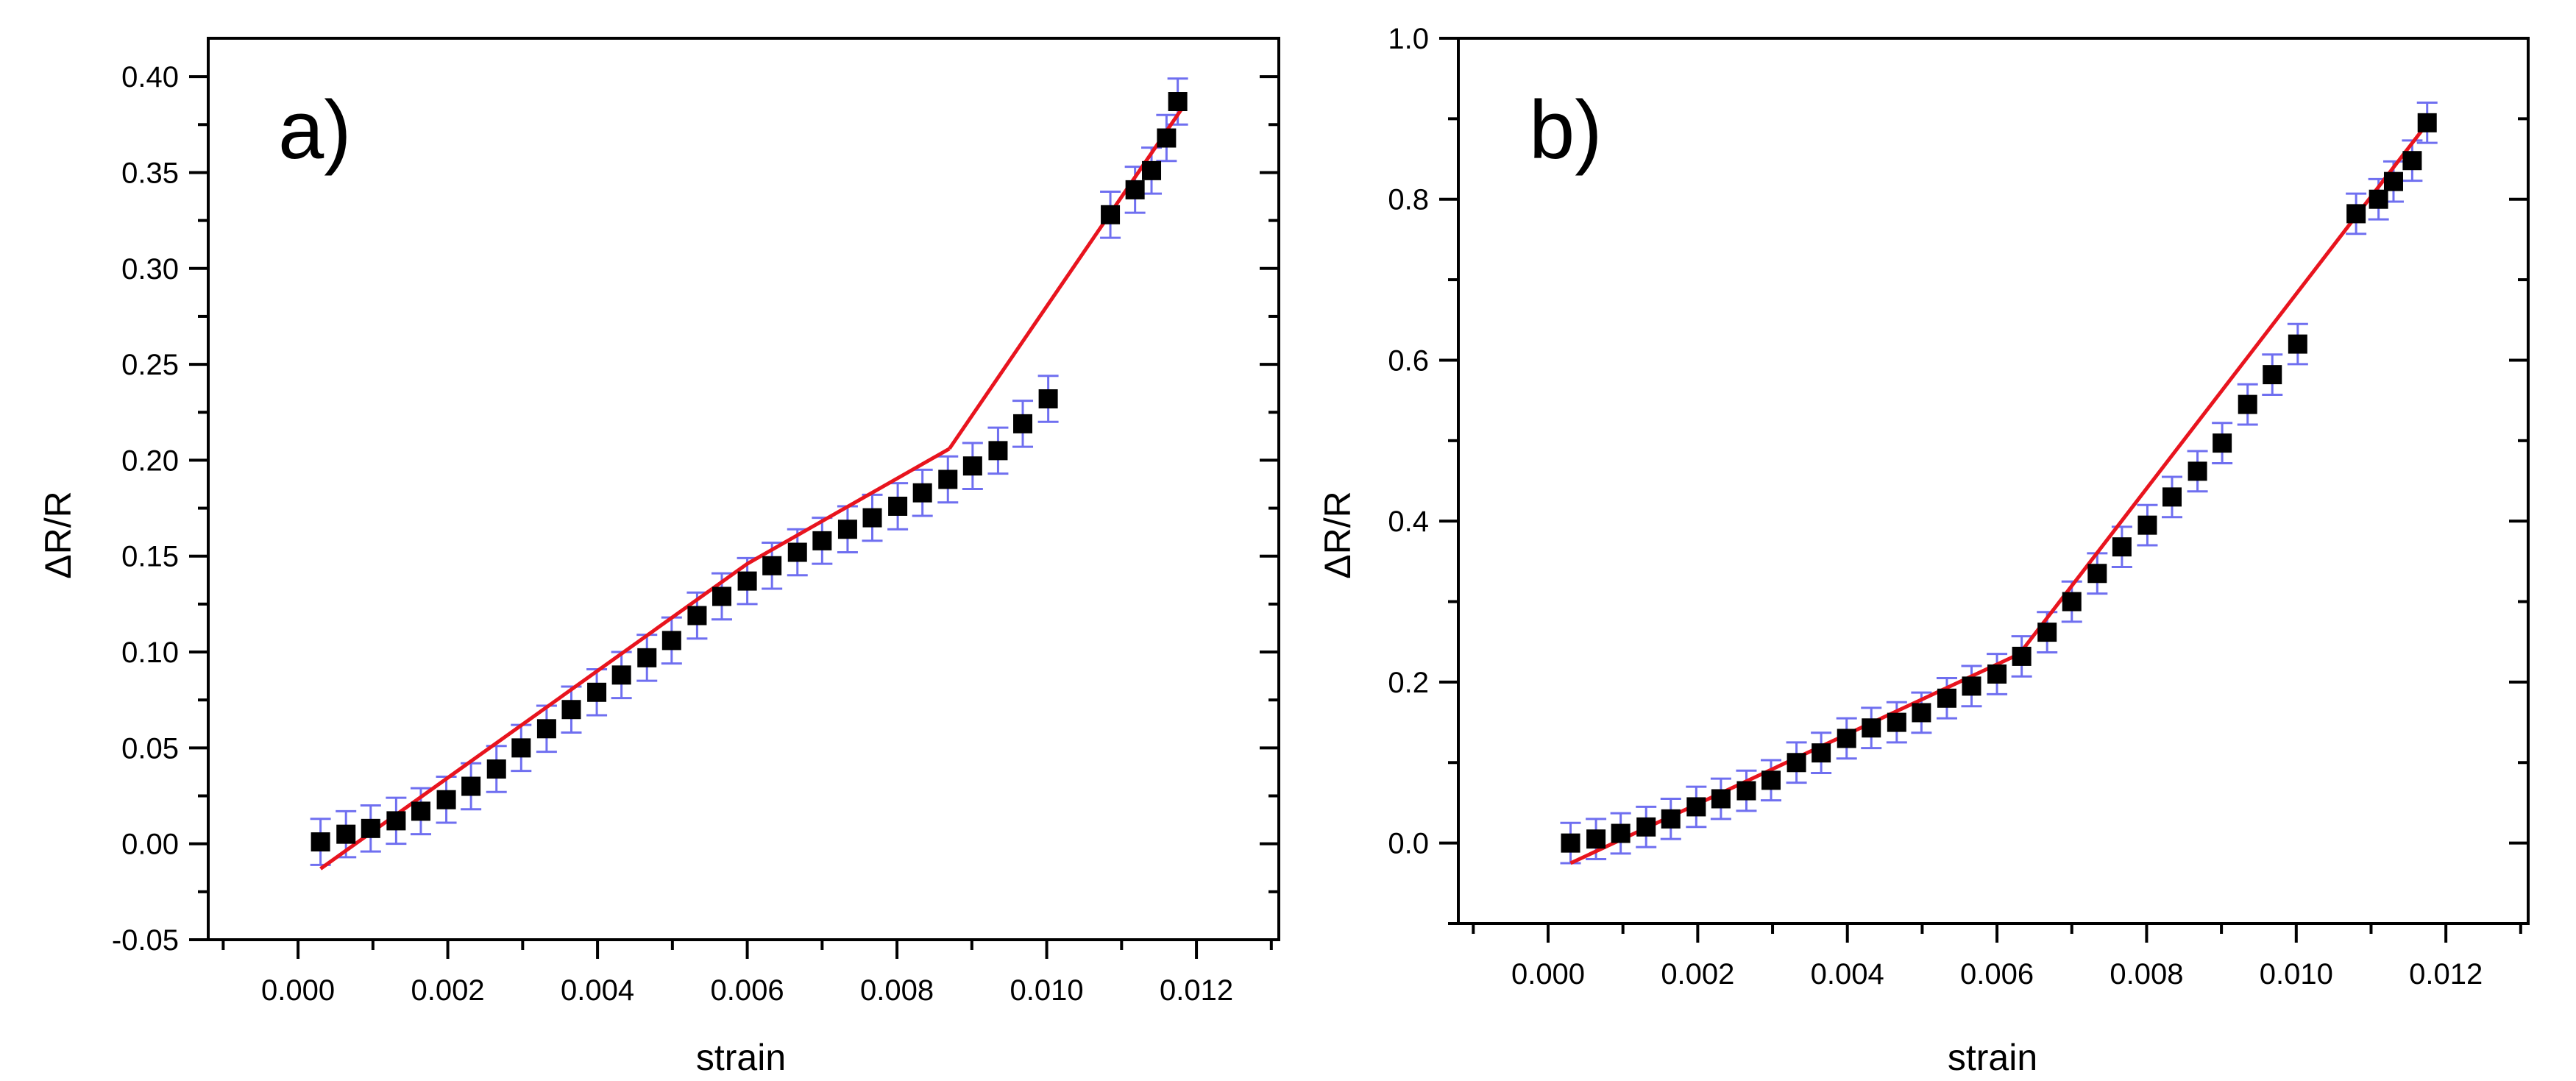 The height and width of the screenshot is (1081, 2576). What do you see at coordinates (58, 535) in the screenshot?
I see `panel-a-ylabel: ΔR/R` at bounding box center [58, 535].